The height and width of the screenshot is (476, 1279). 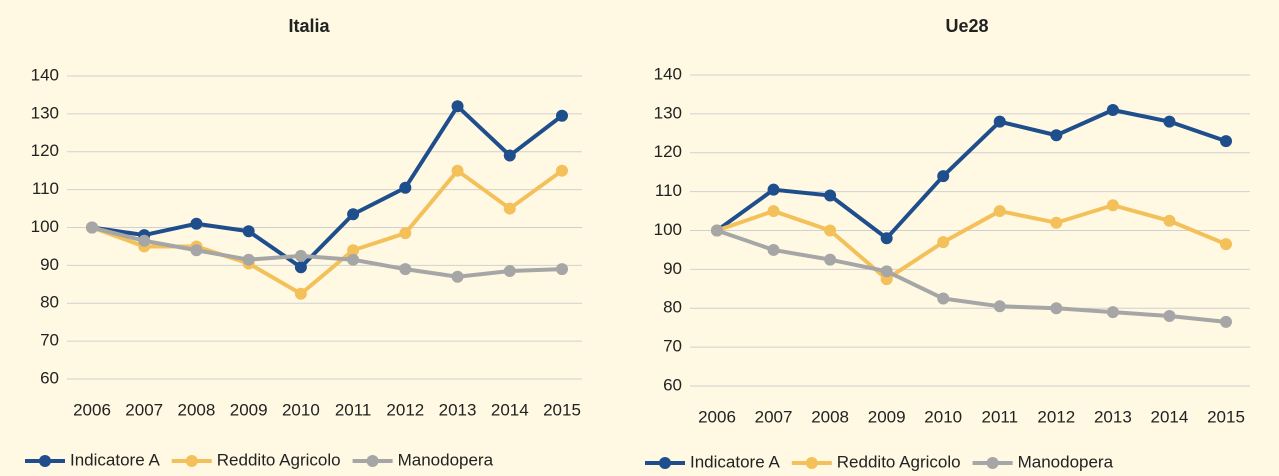 What do you see at coordinates (966, 26) in the screenshot?
I see `chart-title: Ue28` at bounding box center [966, 26].